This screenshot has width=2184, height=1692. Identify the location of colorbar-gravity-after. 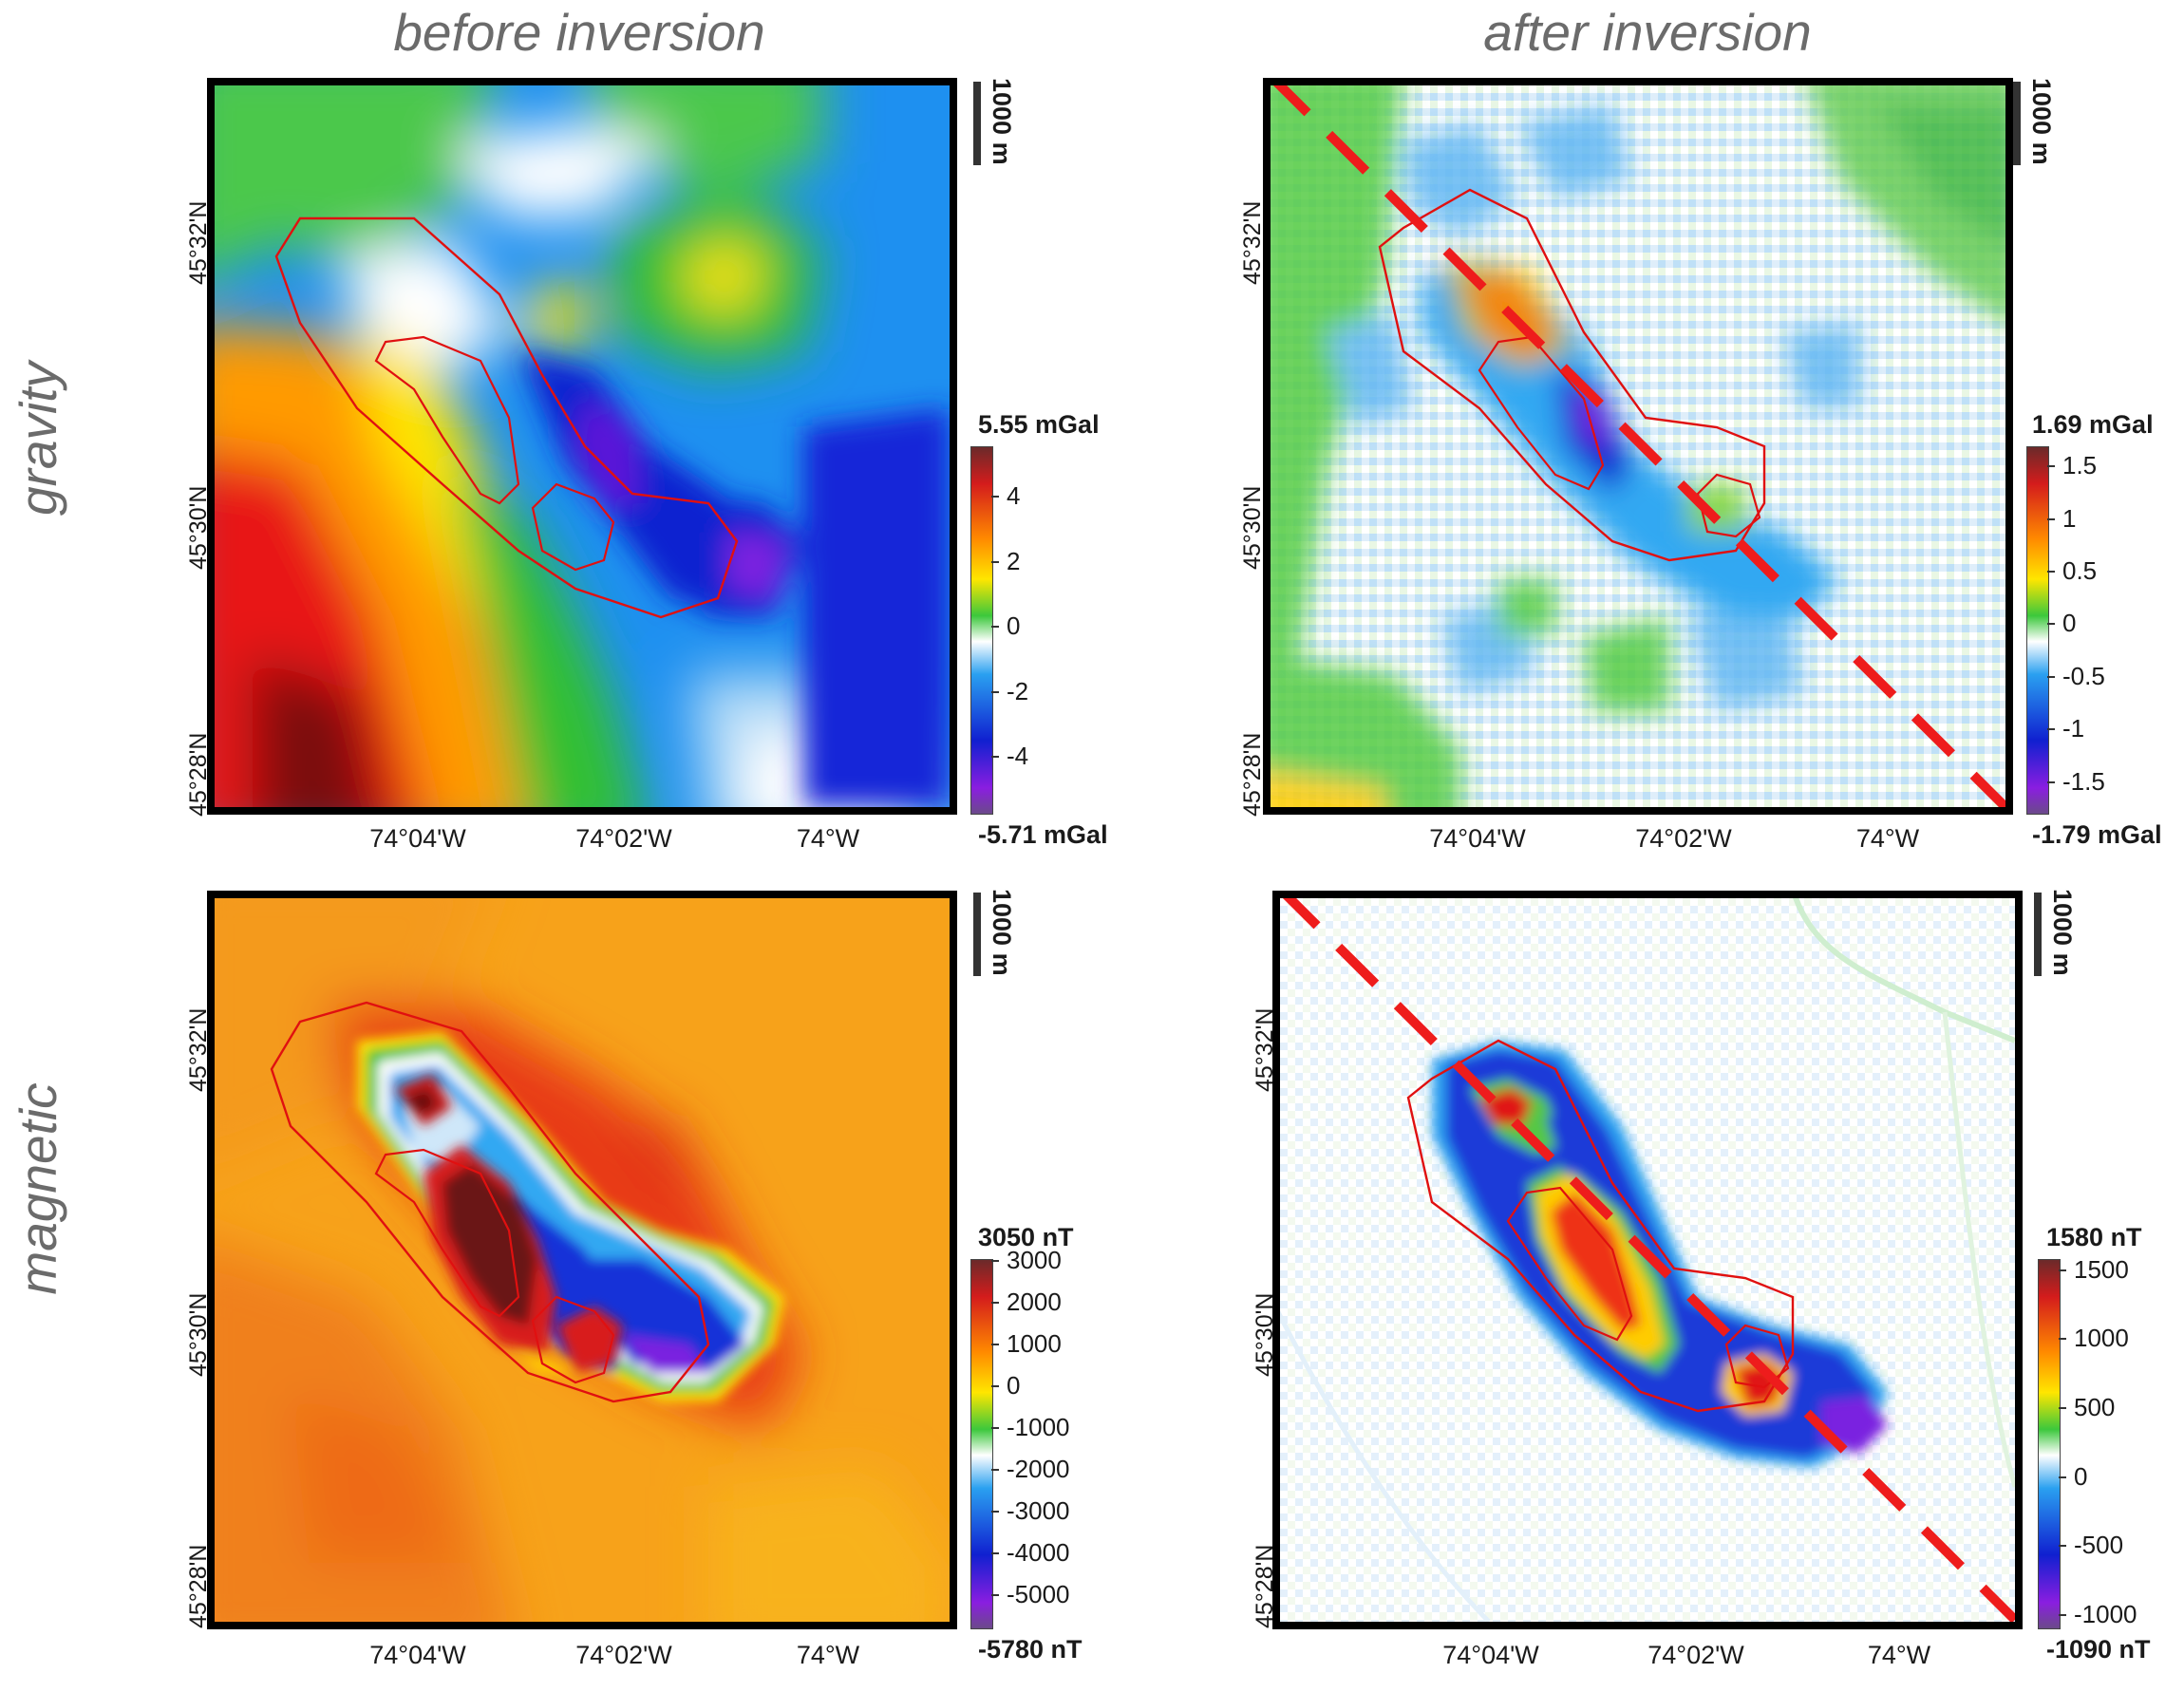
(2037, 630).